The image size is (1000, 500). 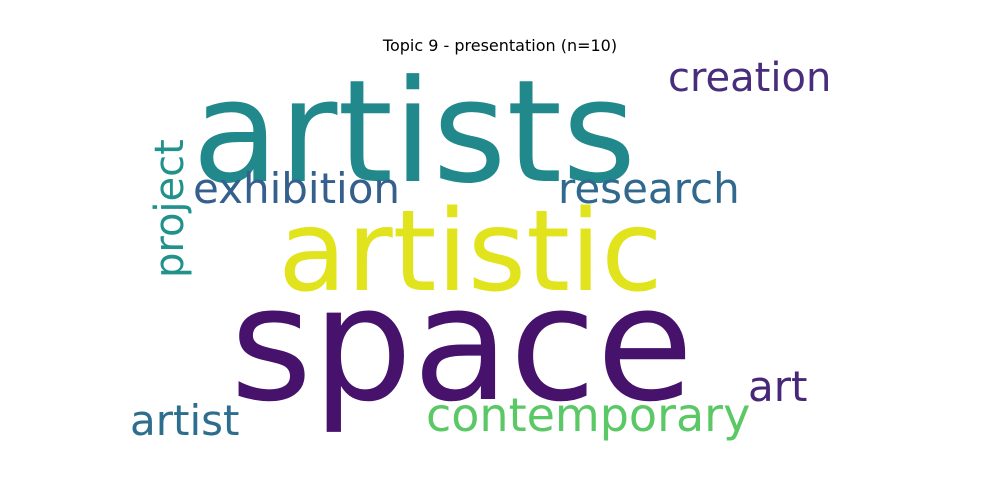 I want to click on word-artist: artist, so click(x=185, y=420).